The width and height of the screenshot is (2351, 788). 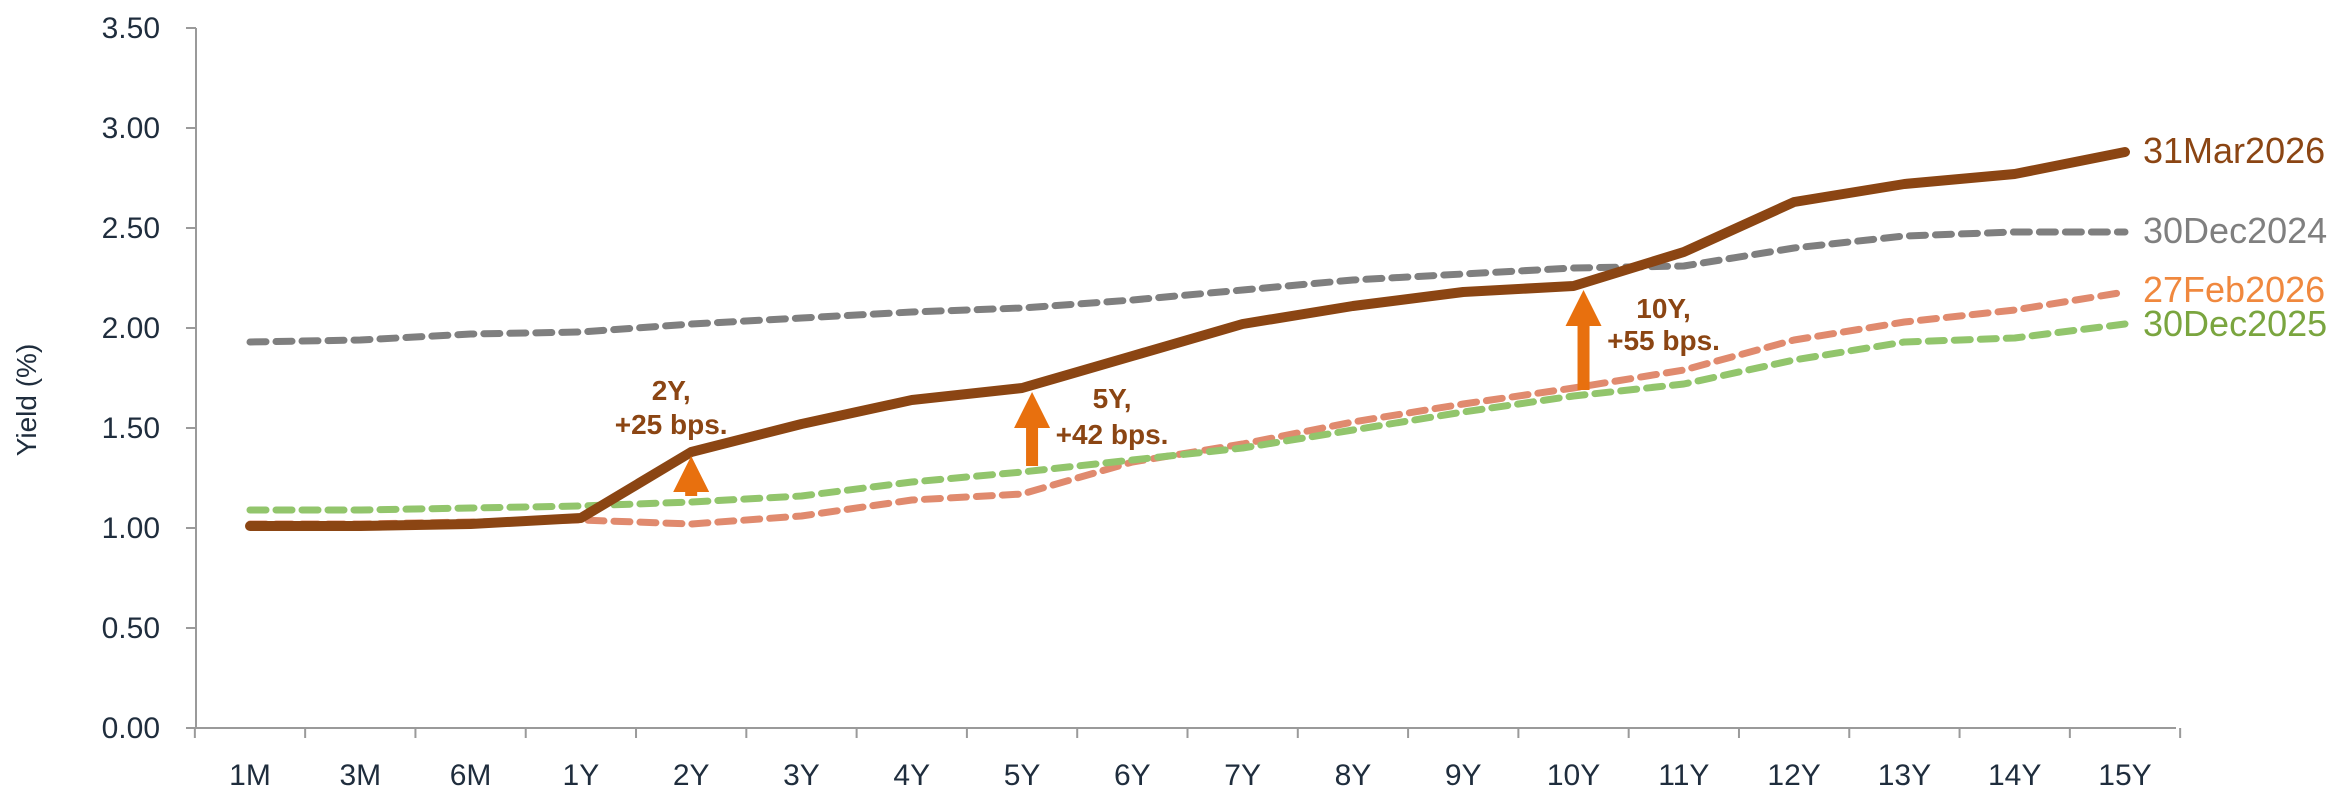 What do you see at coordinates (911, 773) in the screenshot?
I see `x-tick-label: 4Y` at bounding box center [911, 773].